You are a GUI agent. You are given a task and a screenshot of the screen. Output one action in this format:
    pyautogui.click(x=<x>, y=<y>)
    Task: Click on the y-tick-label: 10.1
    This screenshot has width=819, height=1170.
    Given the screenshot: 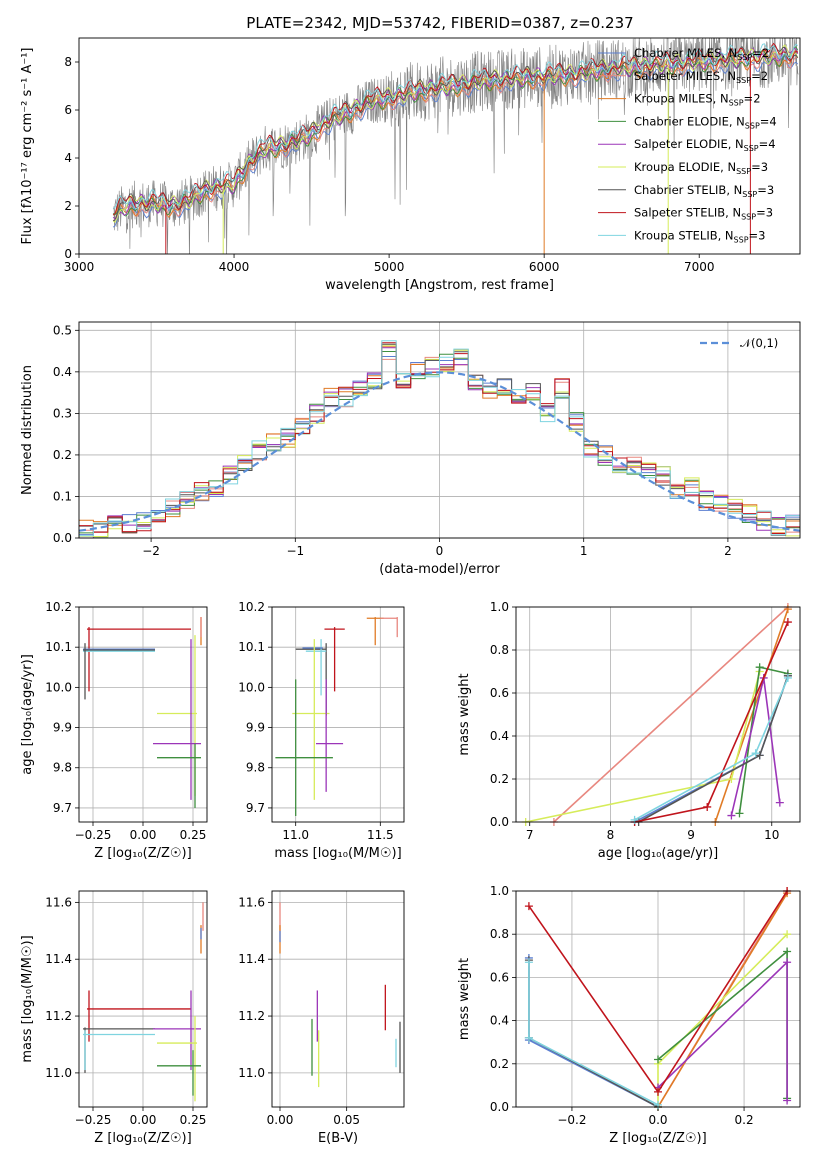 What is the action you would take?
    pyautogui.click(x=251, y=647)
    